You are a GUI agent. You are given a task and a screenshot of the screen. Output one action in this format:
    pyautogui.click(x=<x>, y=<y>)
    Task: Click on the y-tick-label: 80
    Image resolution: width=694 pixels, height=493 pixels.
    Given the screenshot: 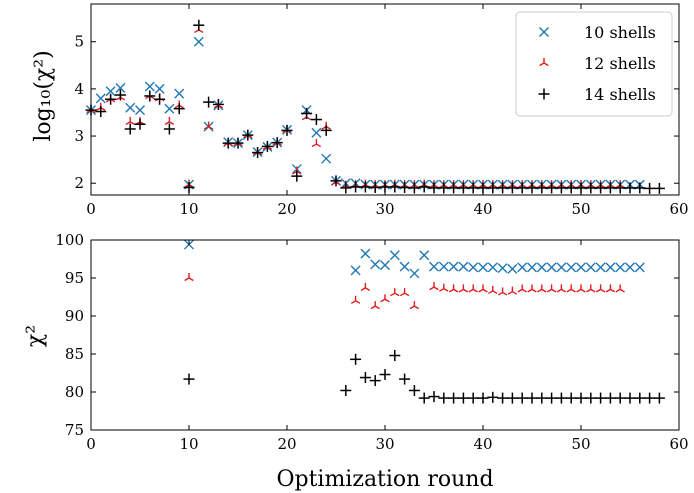 What is the action you would take?
    pyautogui.click(x=74, y=392)
    